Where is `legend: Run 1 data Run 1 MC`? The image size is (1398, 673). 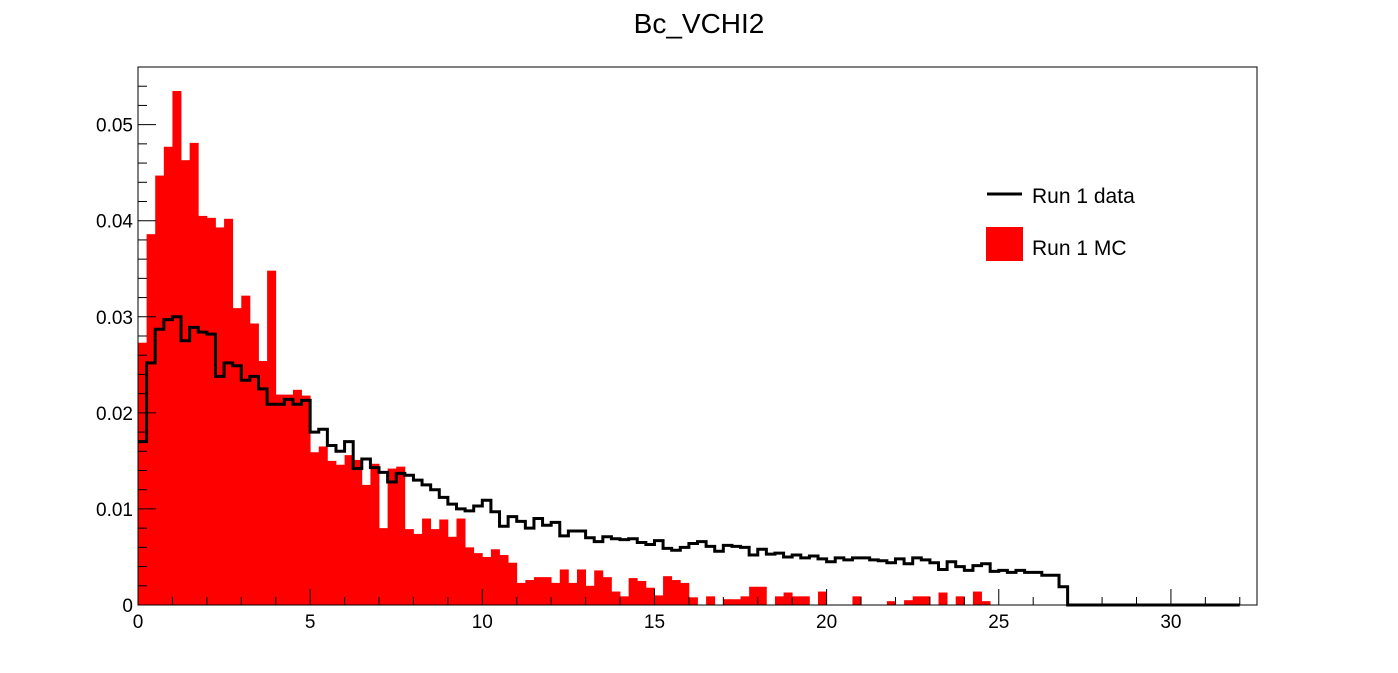 legend: Run 1 data Run 1 MC is located at coordinates (1060, 223).